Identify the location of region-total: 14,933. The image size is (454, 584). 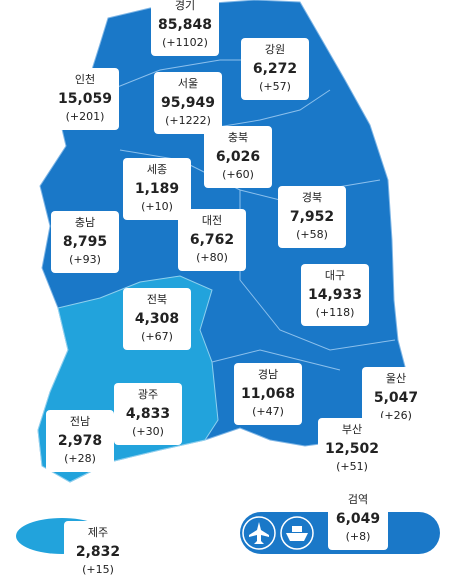
(335, 295).